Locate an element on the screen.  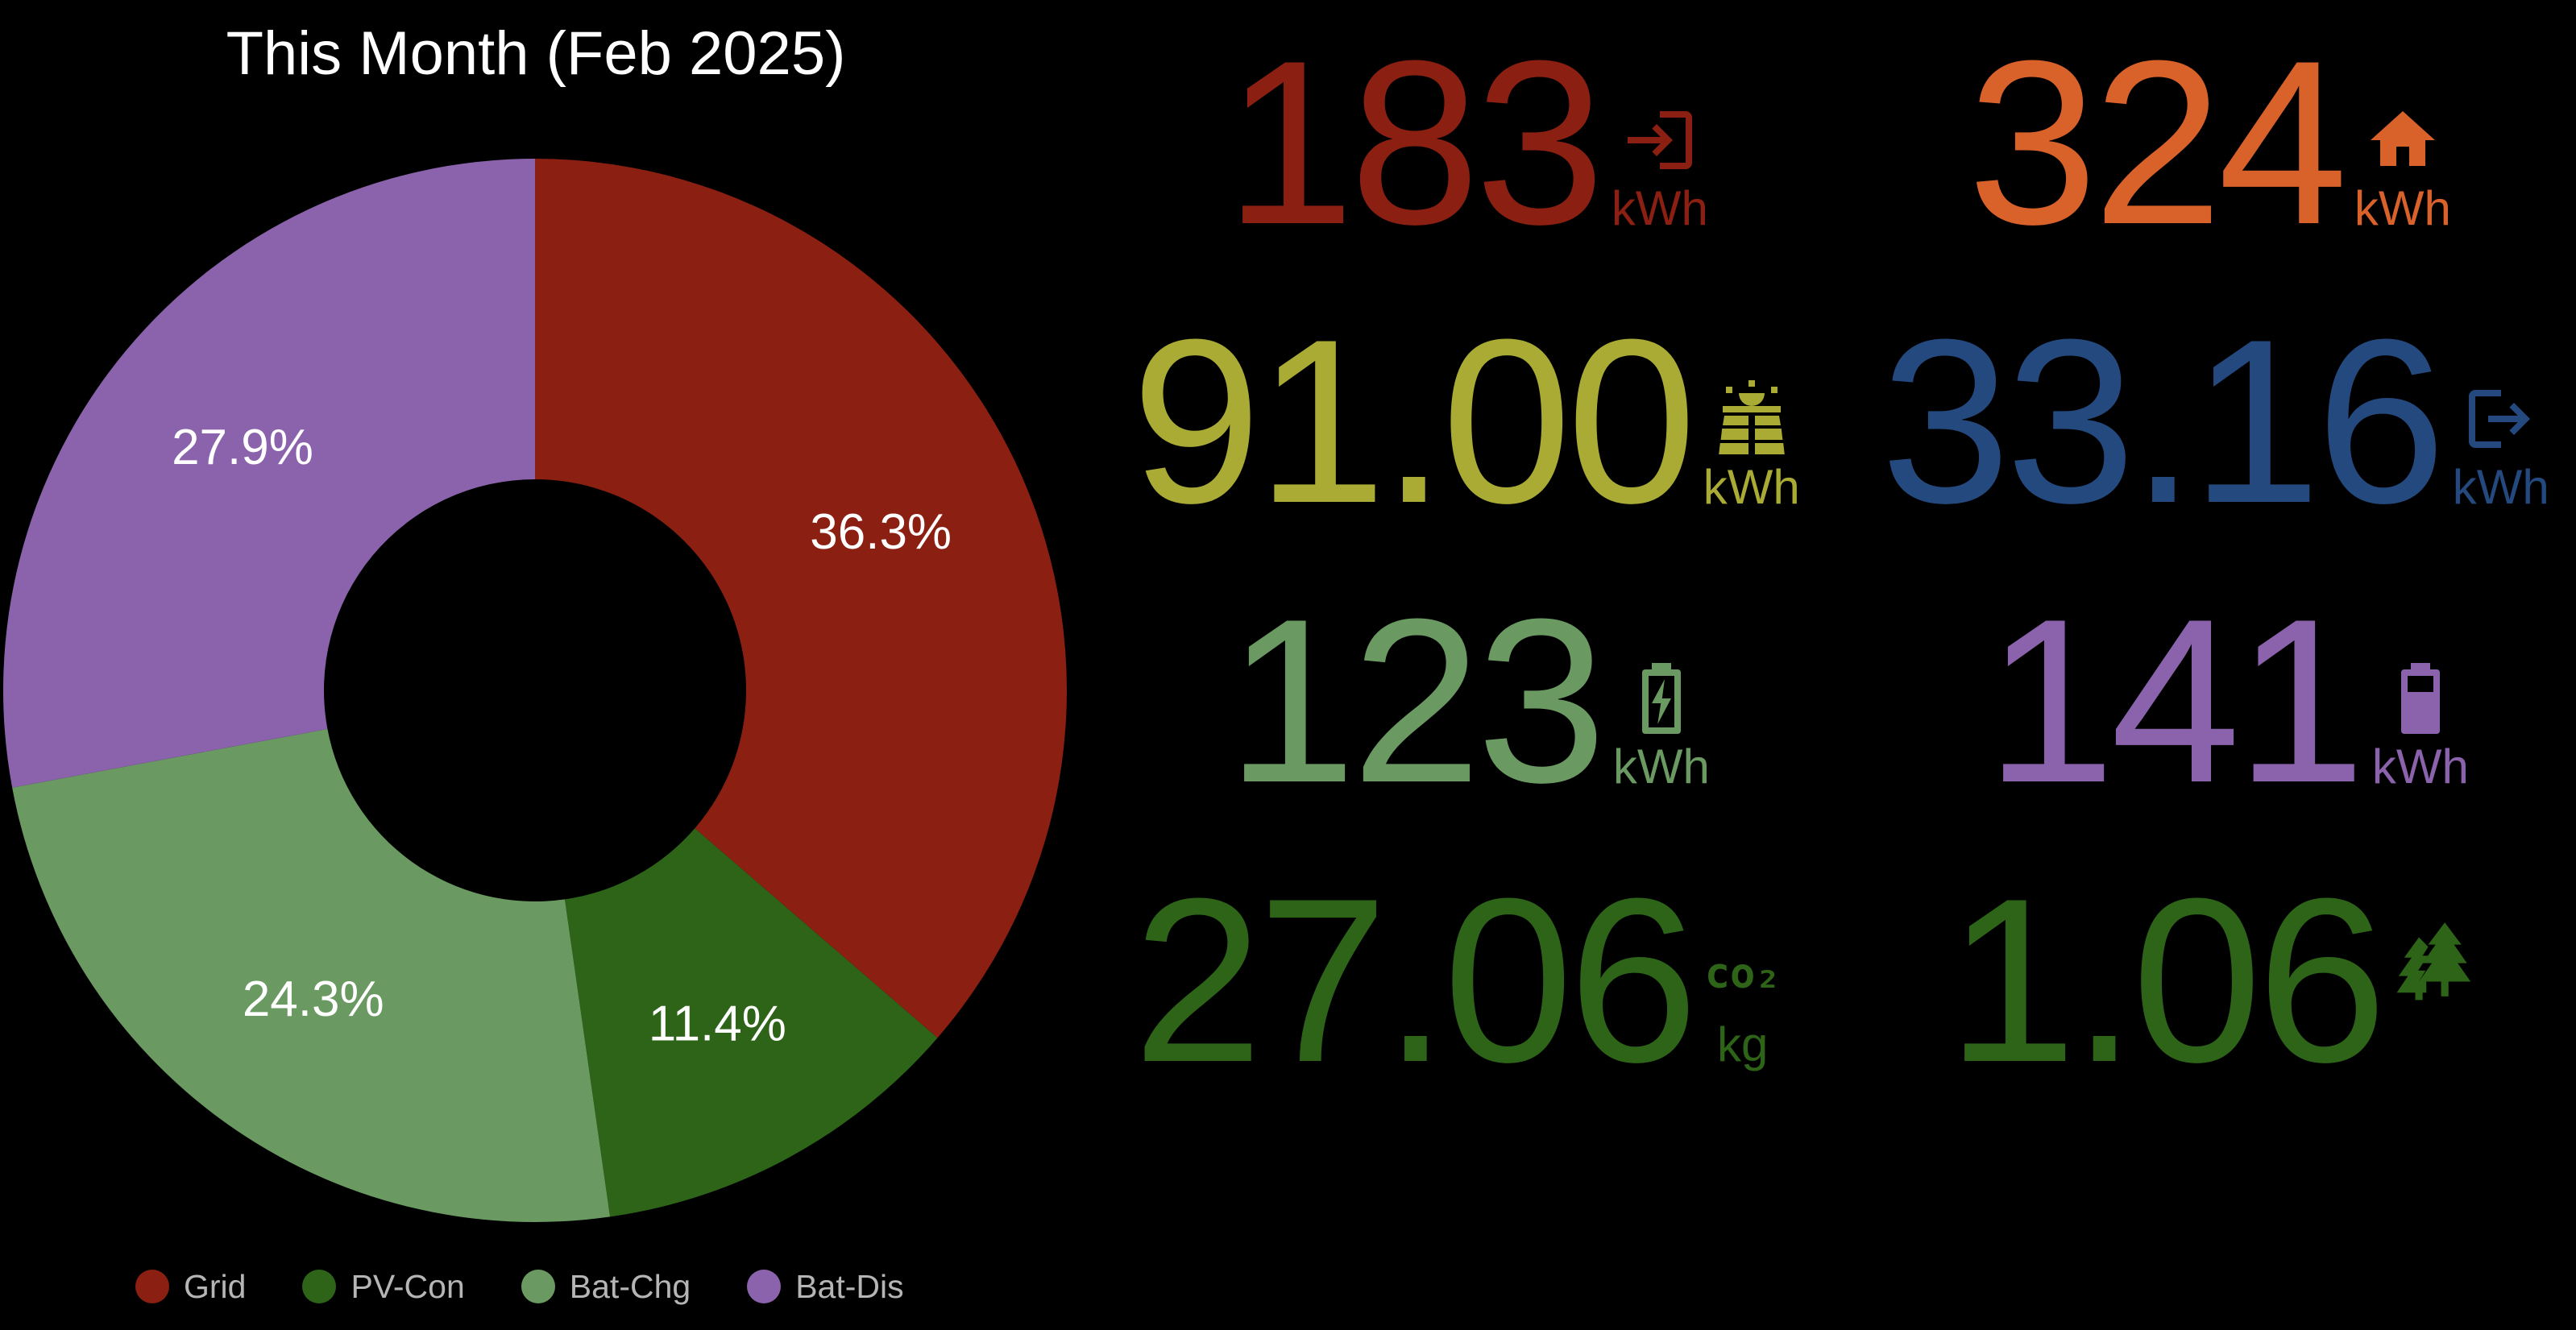
co2-value: 27.06 is located at coordinates (1416, 980).